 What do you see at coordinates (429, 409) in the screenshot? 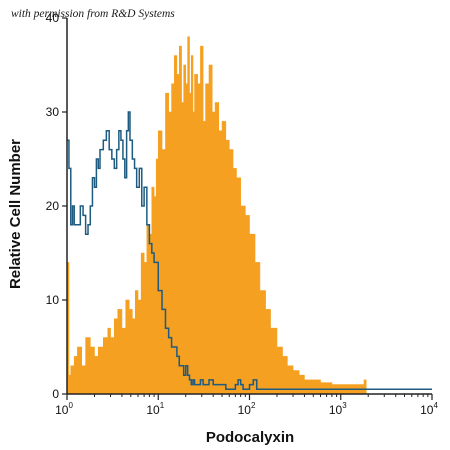
I see `x-tick-label: 10⁴` at bounding box center [429, 409].